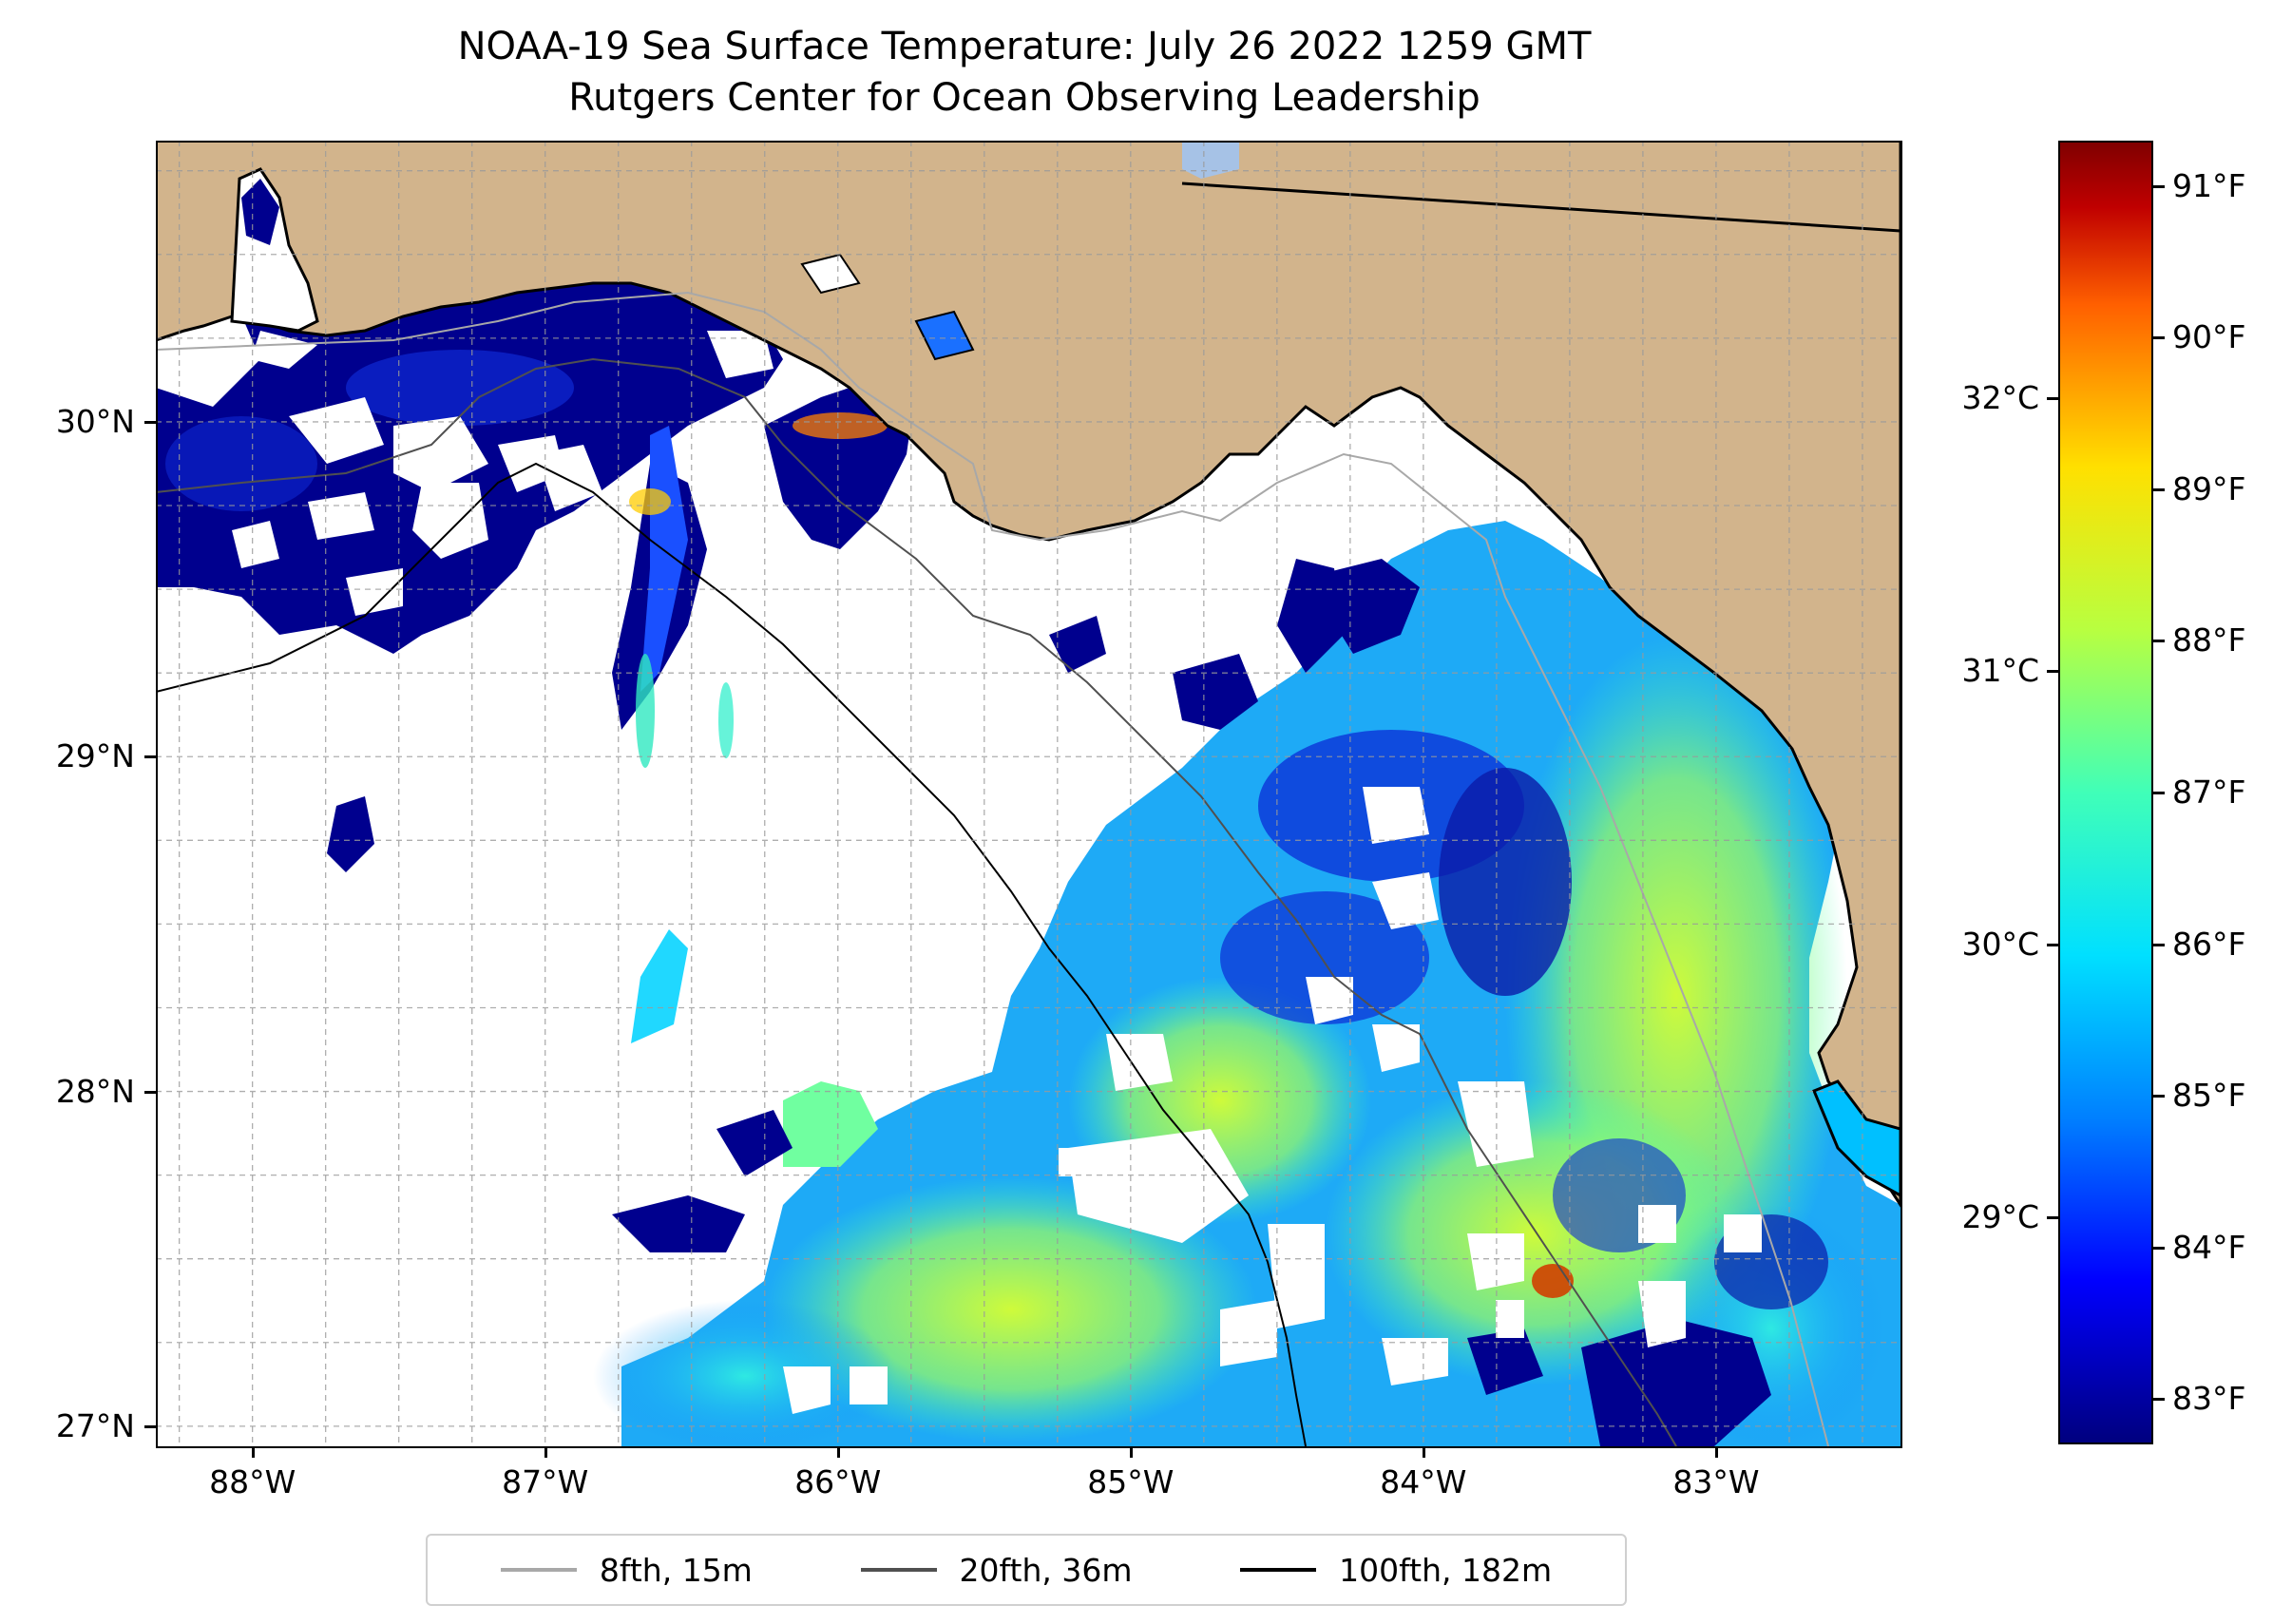 The height and width of the screenshot is (1624, 2292). Describe the element at coordinates (1131, 1481) in the screenshot. I see `lon-label: 85°W` at that location.